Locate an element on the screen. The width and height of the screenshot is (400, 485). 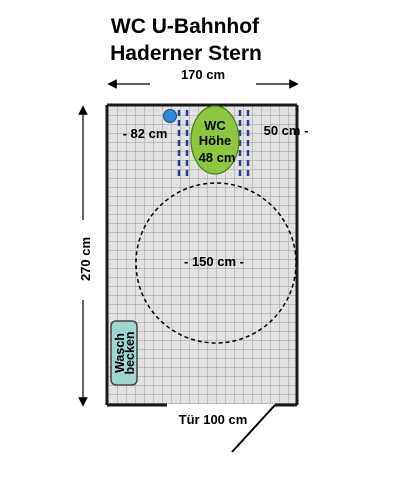
title-line-1: WC U-Bahnhof is located at coordinates (185, 26).